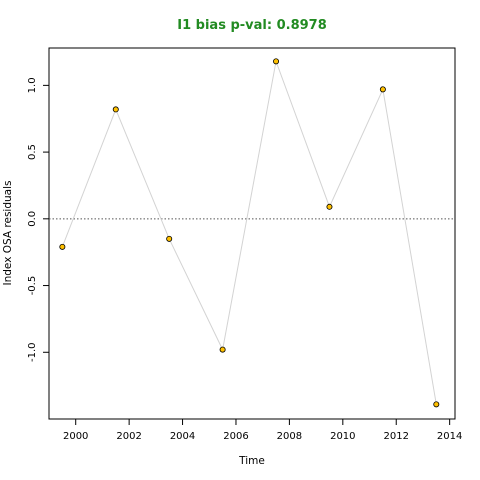  I want to click on x-tick-label-2002: 2002, so click(128, 436).